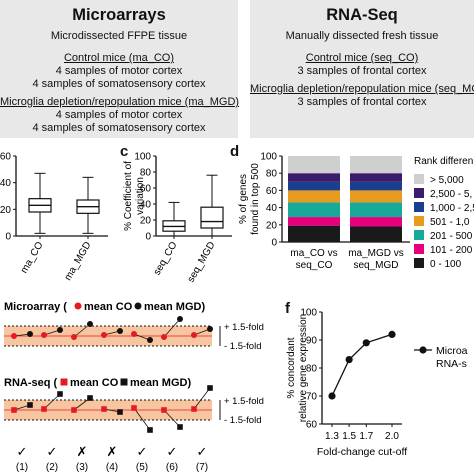 The width and height of the screenshot is (474, 474). What do you see at coordinates (35, 307) in the screenshot?
I see `row-title: Microarray (` at bounding box center [35, 307].